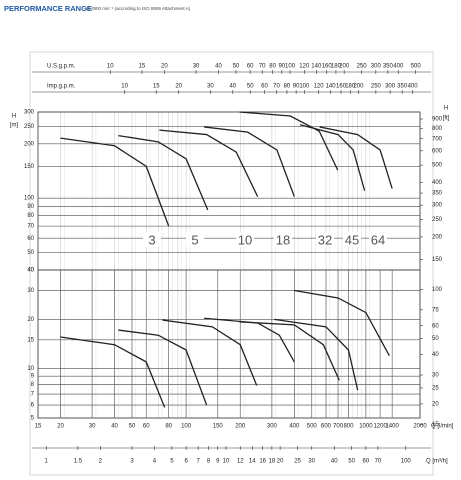  What do you see at coordinates (316, 67) in the screenshot?
I see `top-axis-tick-label: 140` at bounding box center [316, 67].